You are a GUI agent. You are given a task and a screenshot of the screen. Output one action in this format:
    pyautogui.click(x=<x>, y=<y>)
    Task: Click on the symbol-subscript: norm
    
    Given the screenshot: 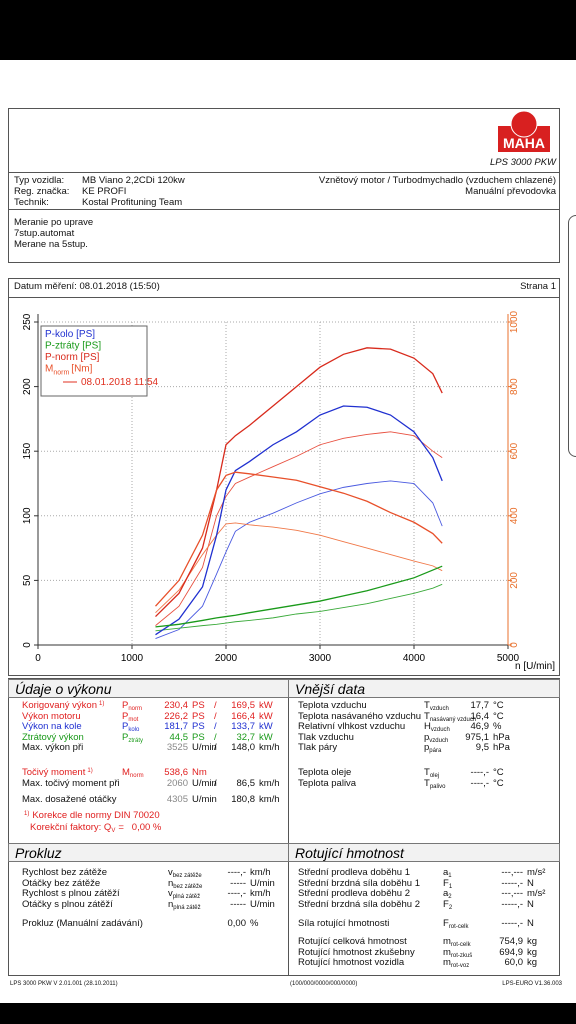 What is the action you would take?
    pyautogui.click(x=135, y=709)
    